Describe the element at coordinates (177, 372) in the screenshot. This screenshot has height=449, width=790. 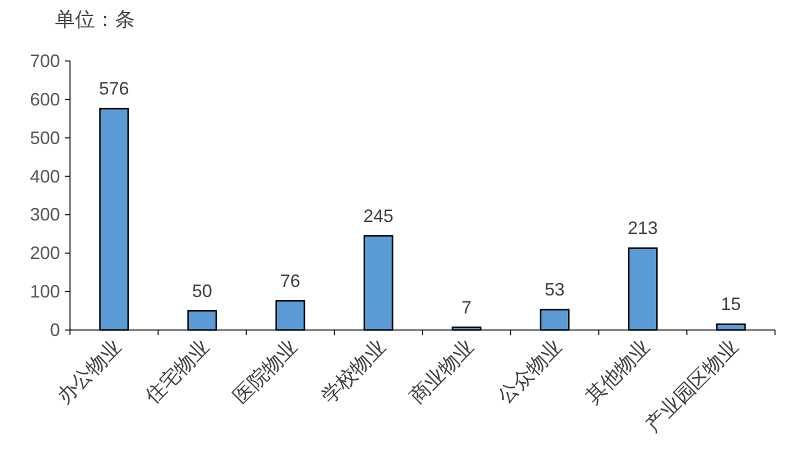
I see `x-tick-label: 住宅物业` at that location.